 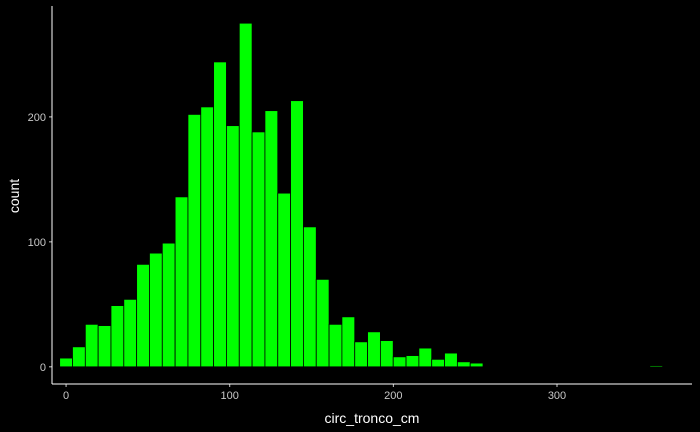 I want to click on y-axis-title: count, so click(x=14, y=196).